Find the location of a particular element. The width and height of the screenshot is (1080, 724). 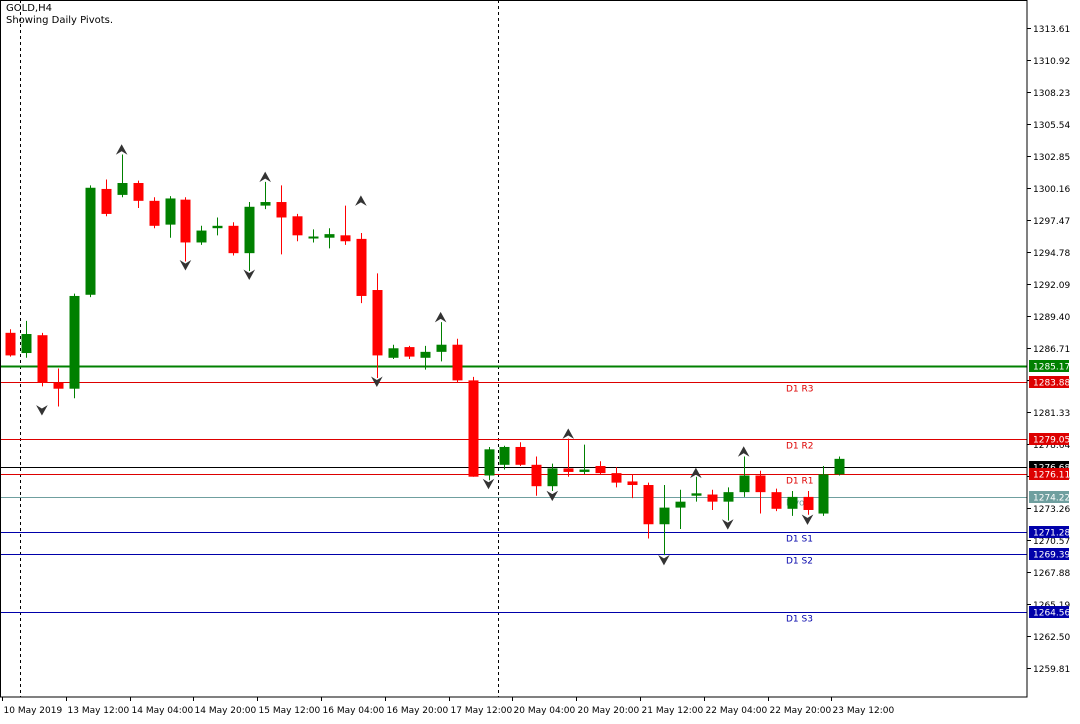

y-tick-label: 1305.54 is located at coordinates (1051, 126).